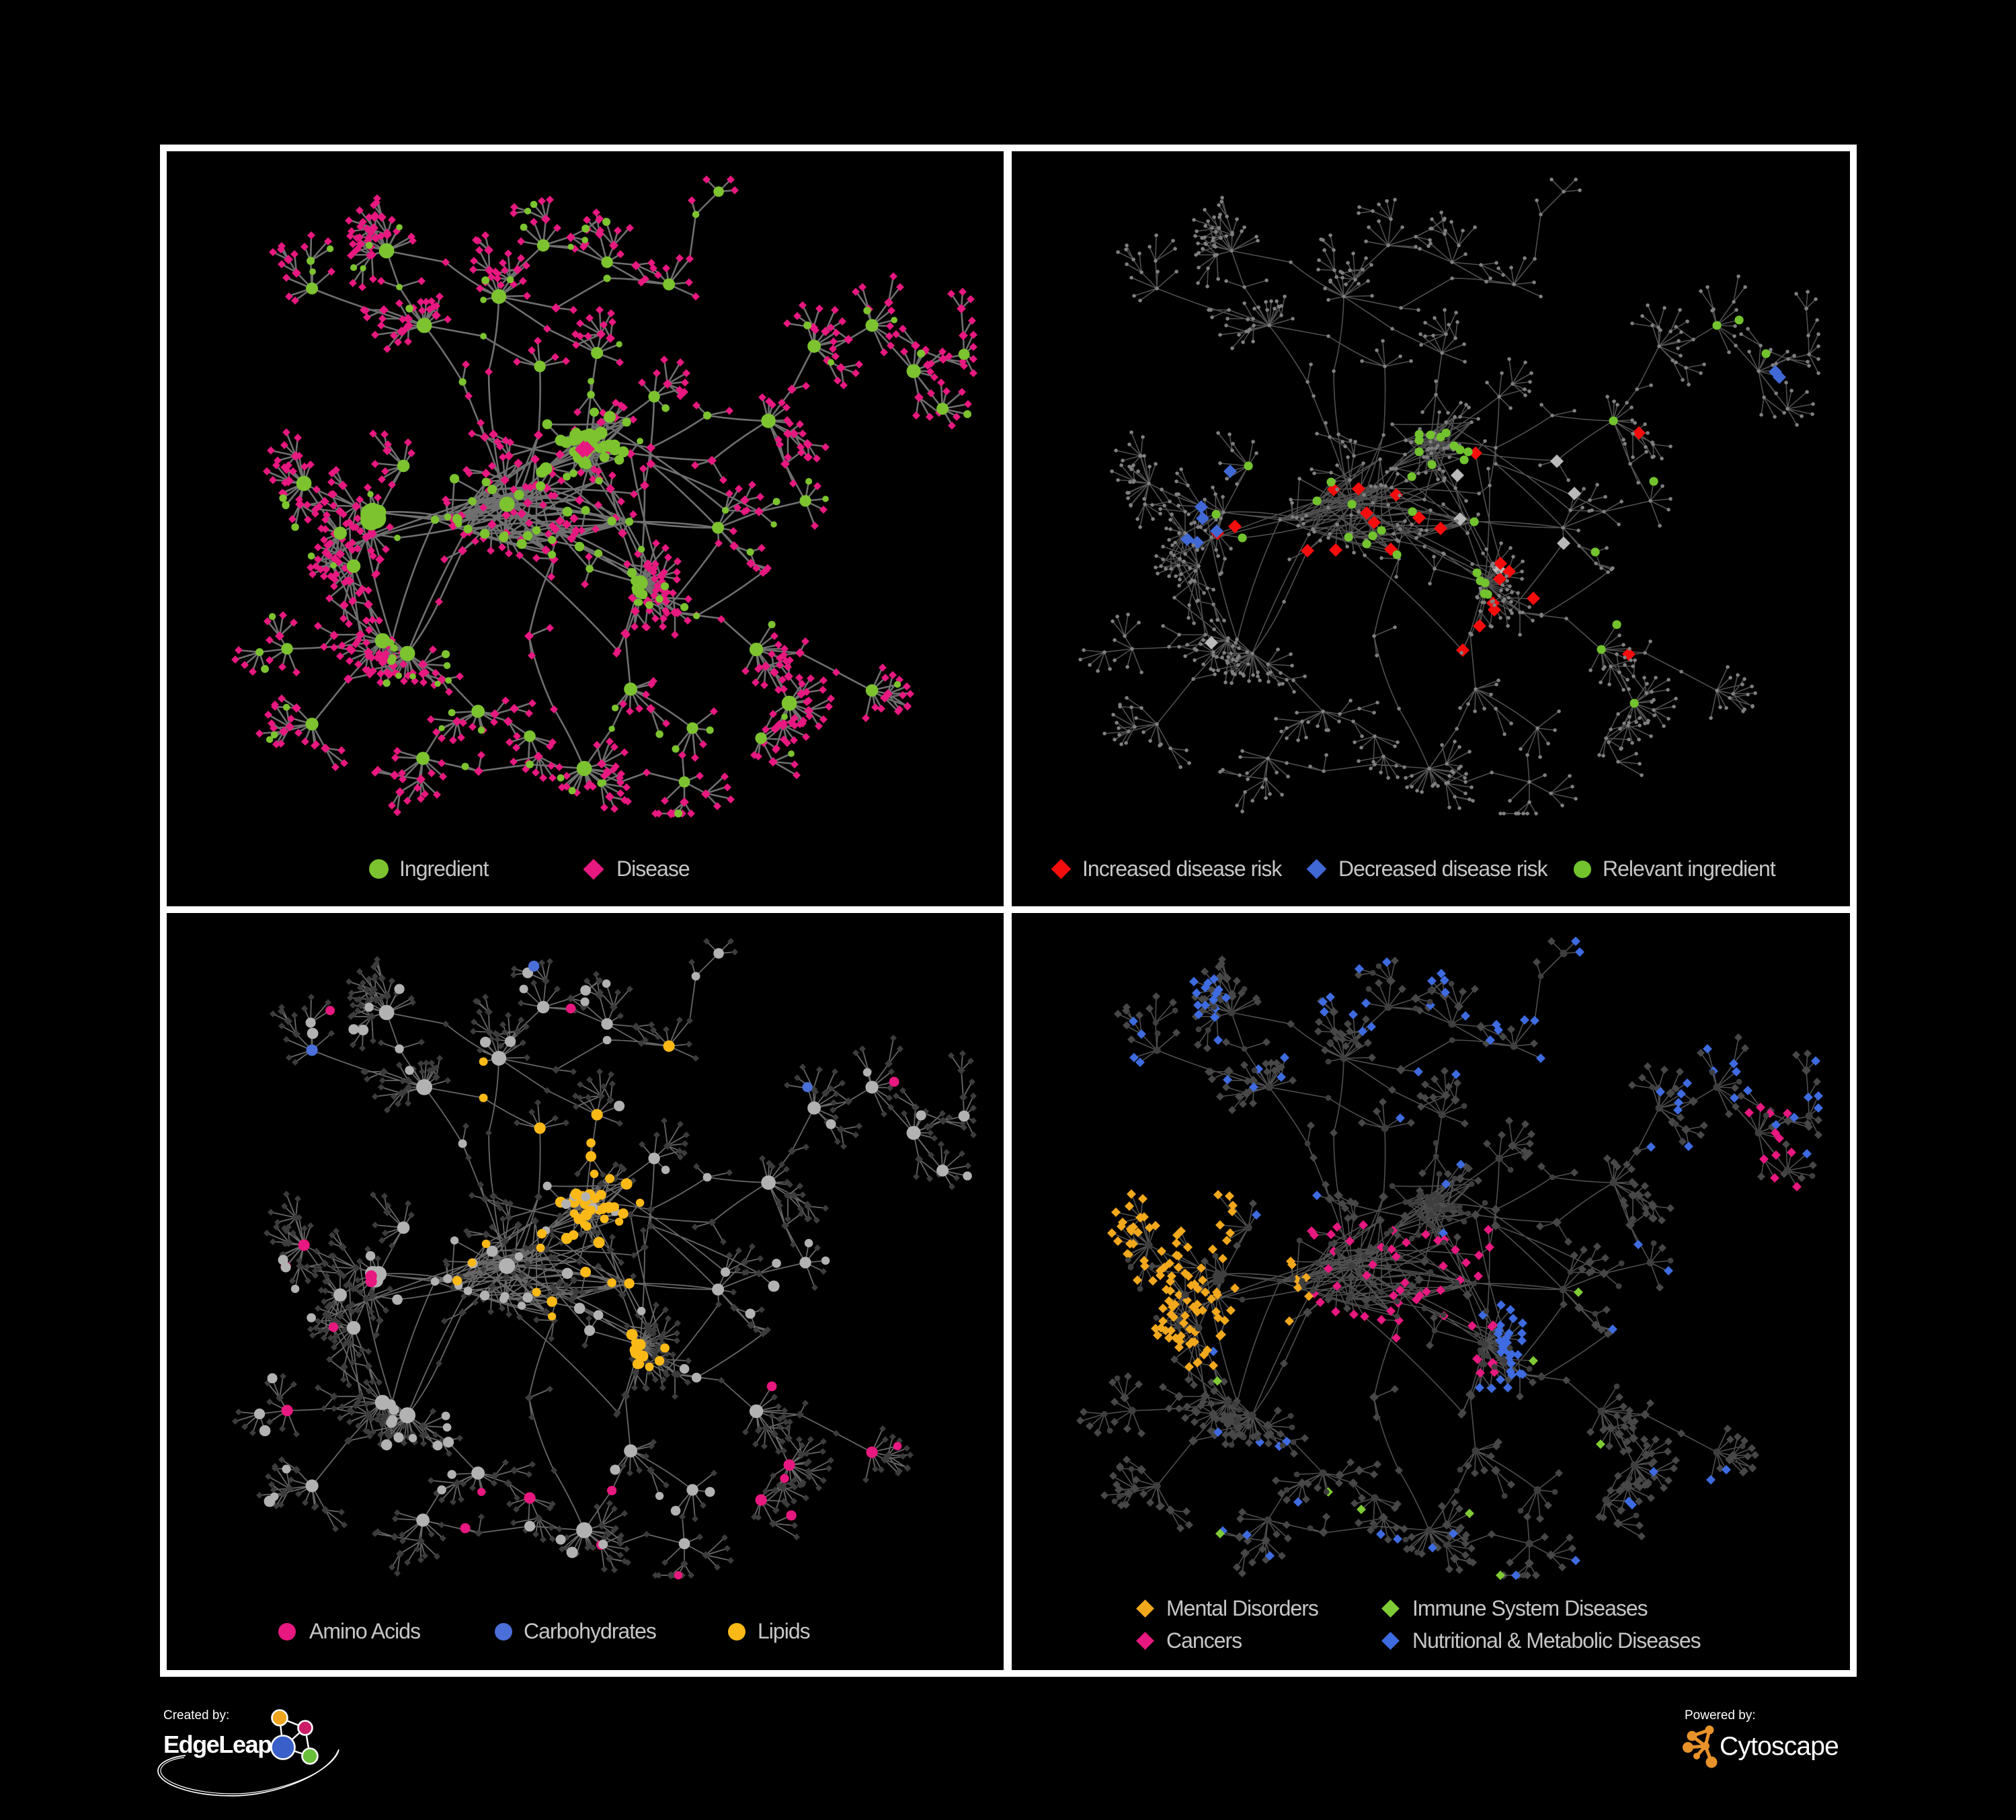 This screenshot has width=2016, height=1820. I want to click on svg-text: EdgeLeap, so click(217, 1744).